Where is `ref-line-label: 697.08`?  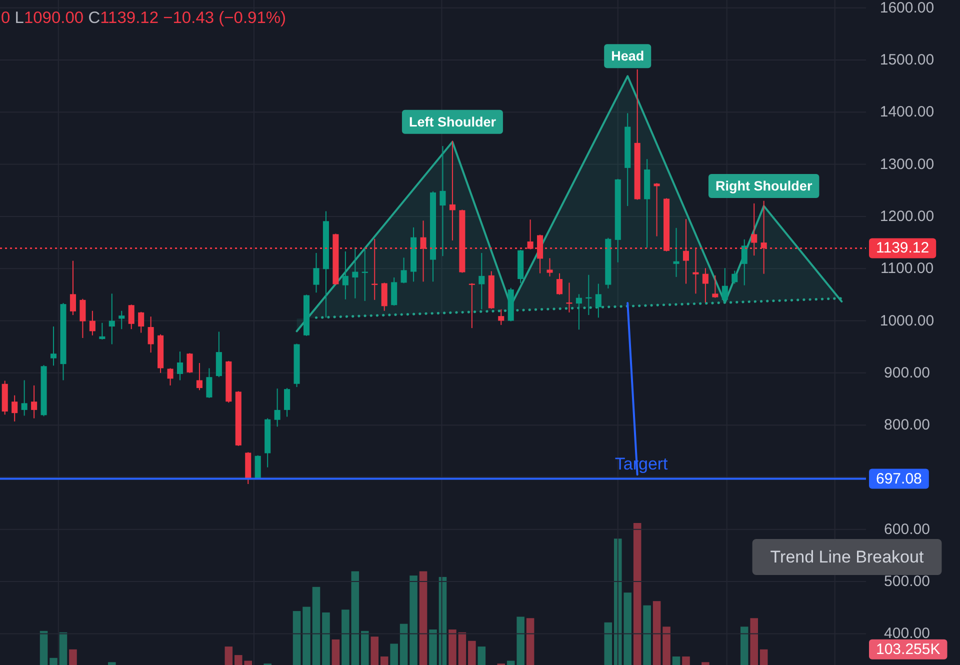 ref-line-label: 697.08 is located at coordinates (899, 479).